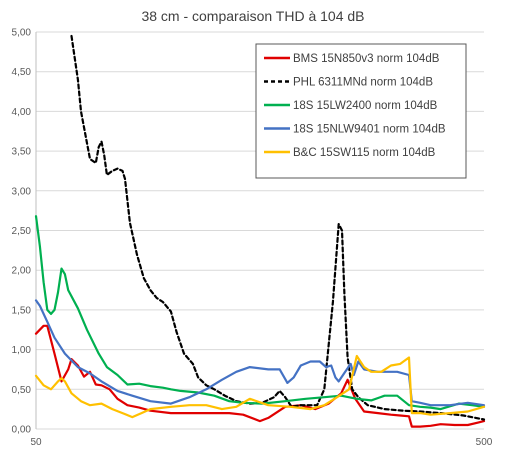 This screenshot has width=506, height=454. What do you see at coordinates (22, 271) in the screenshot?
I see `y-tick-label: 2,00` at bounding box center [22, 271].